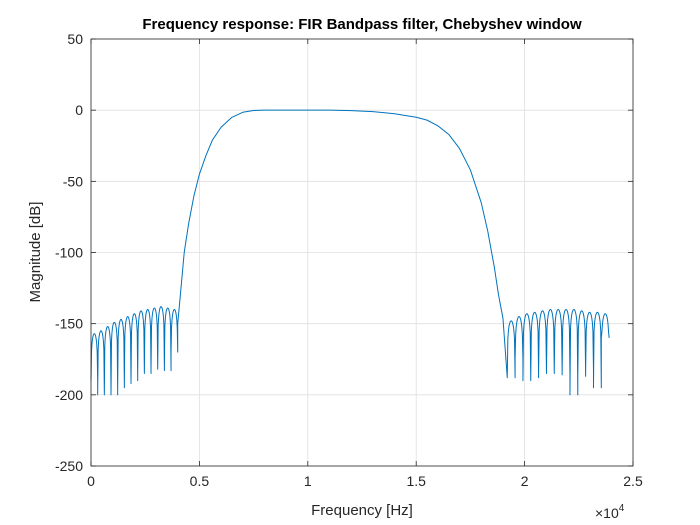 The height and width of the screenshot is (525, 700). Describe the element at coordinates (416, 481) in the screenshot. I see `x-tick-label: 1.5` at that location.